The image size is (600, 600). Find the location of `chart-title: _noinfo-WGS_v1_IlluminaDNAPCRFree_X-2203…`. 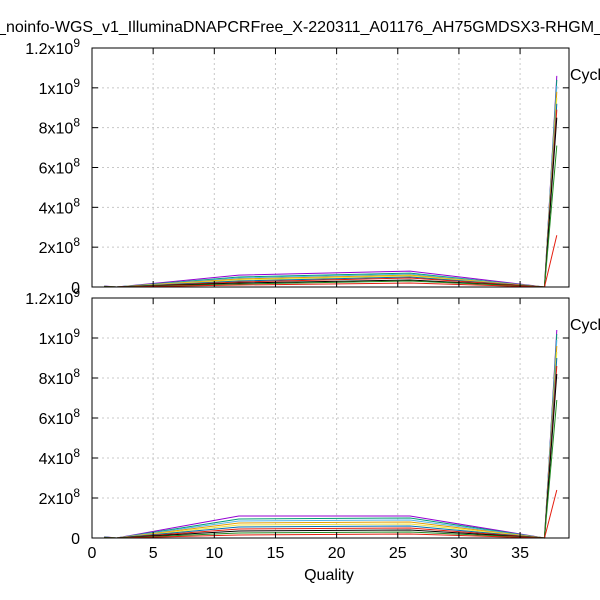

chart-title: _noinfo-WGS_v1_IlluminaDNAPCRFree_X-2203… is located at coordinates (300, 27).